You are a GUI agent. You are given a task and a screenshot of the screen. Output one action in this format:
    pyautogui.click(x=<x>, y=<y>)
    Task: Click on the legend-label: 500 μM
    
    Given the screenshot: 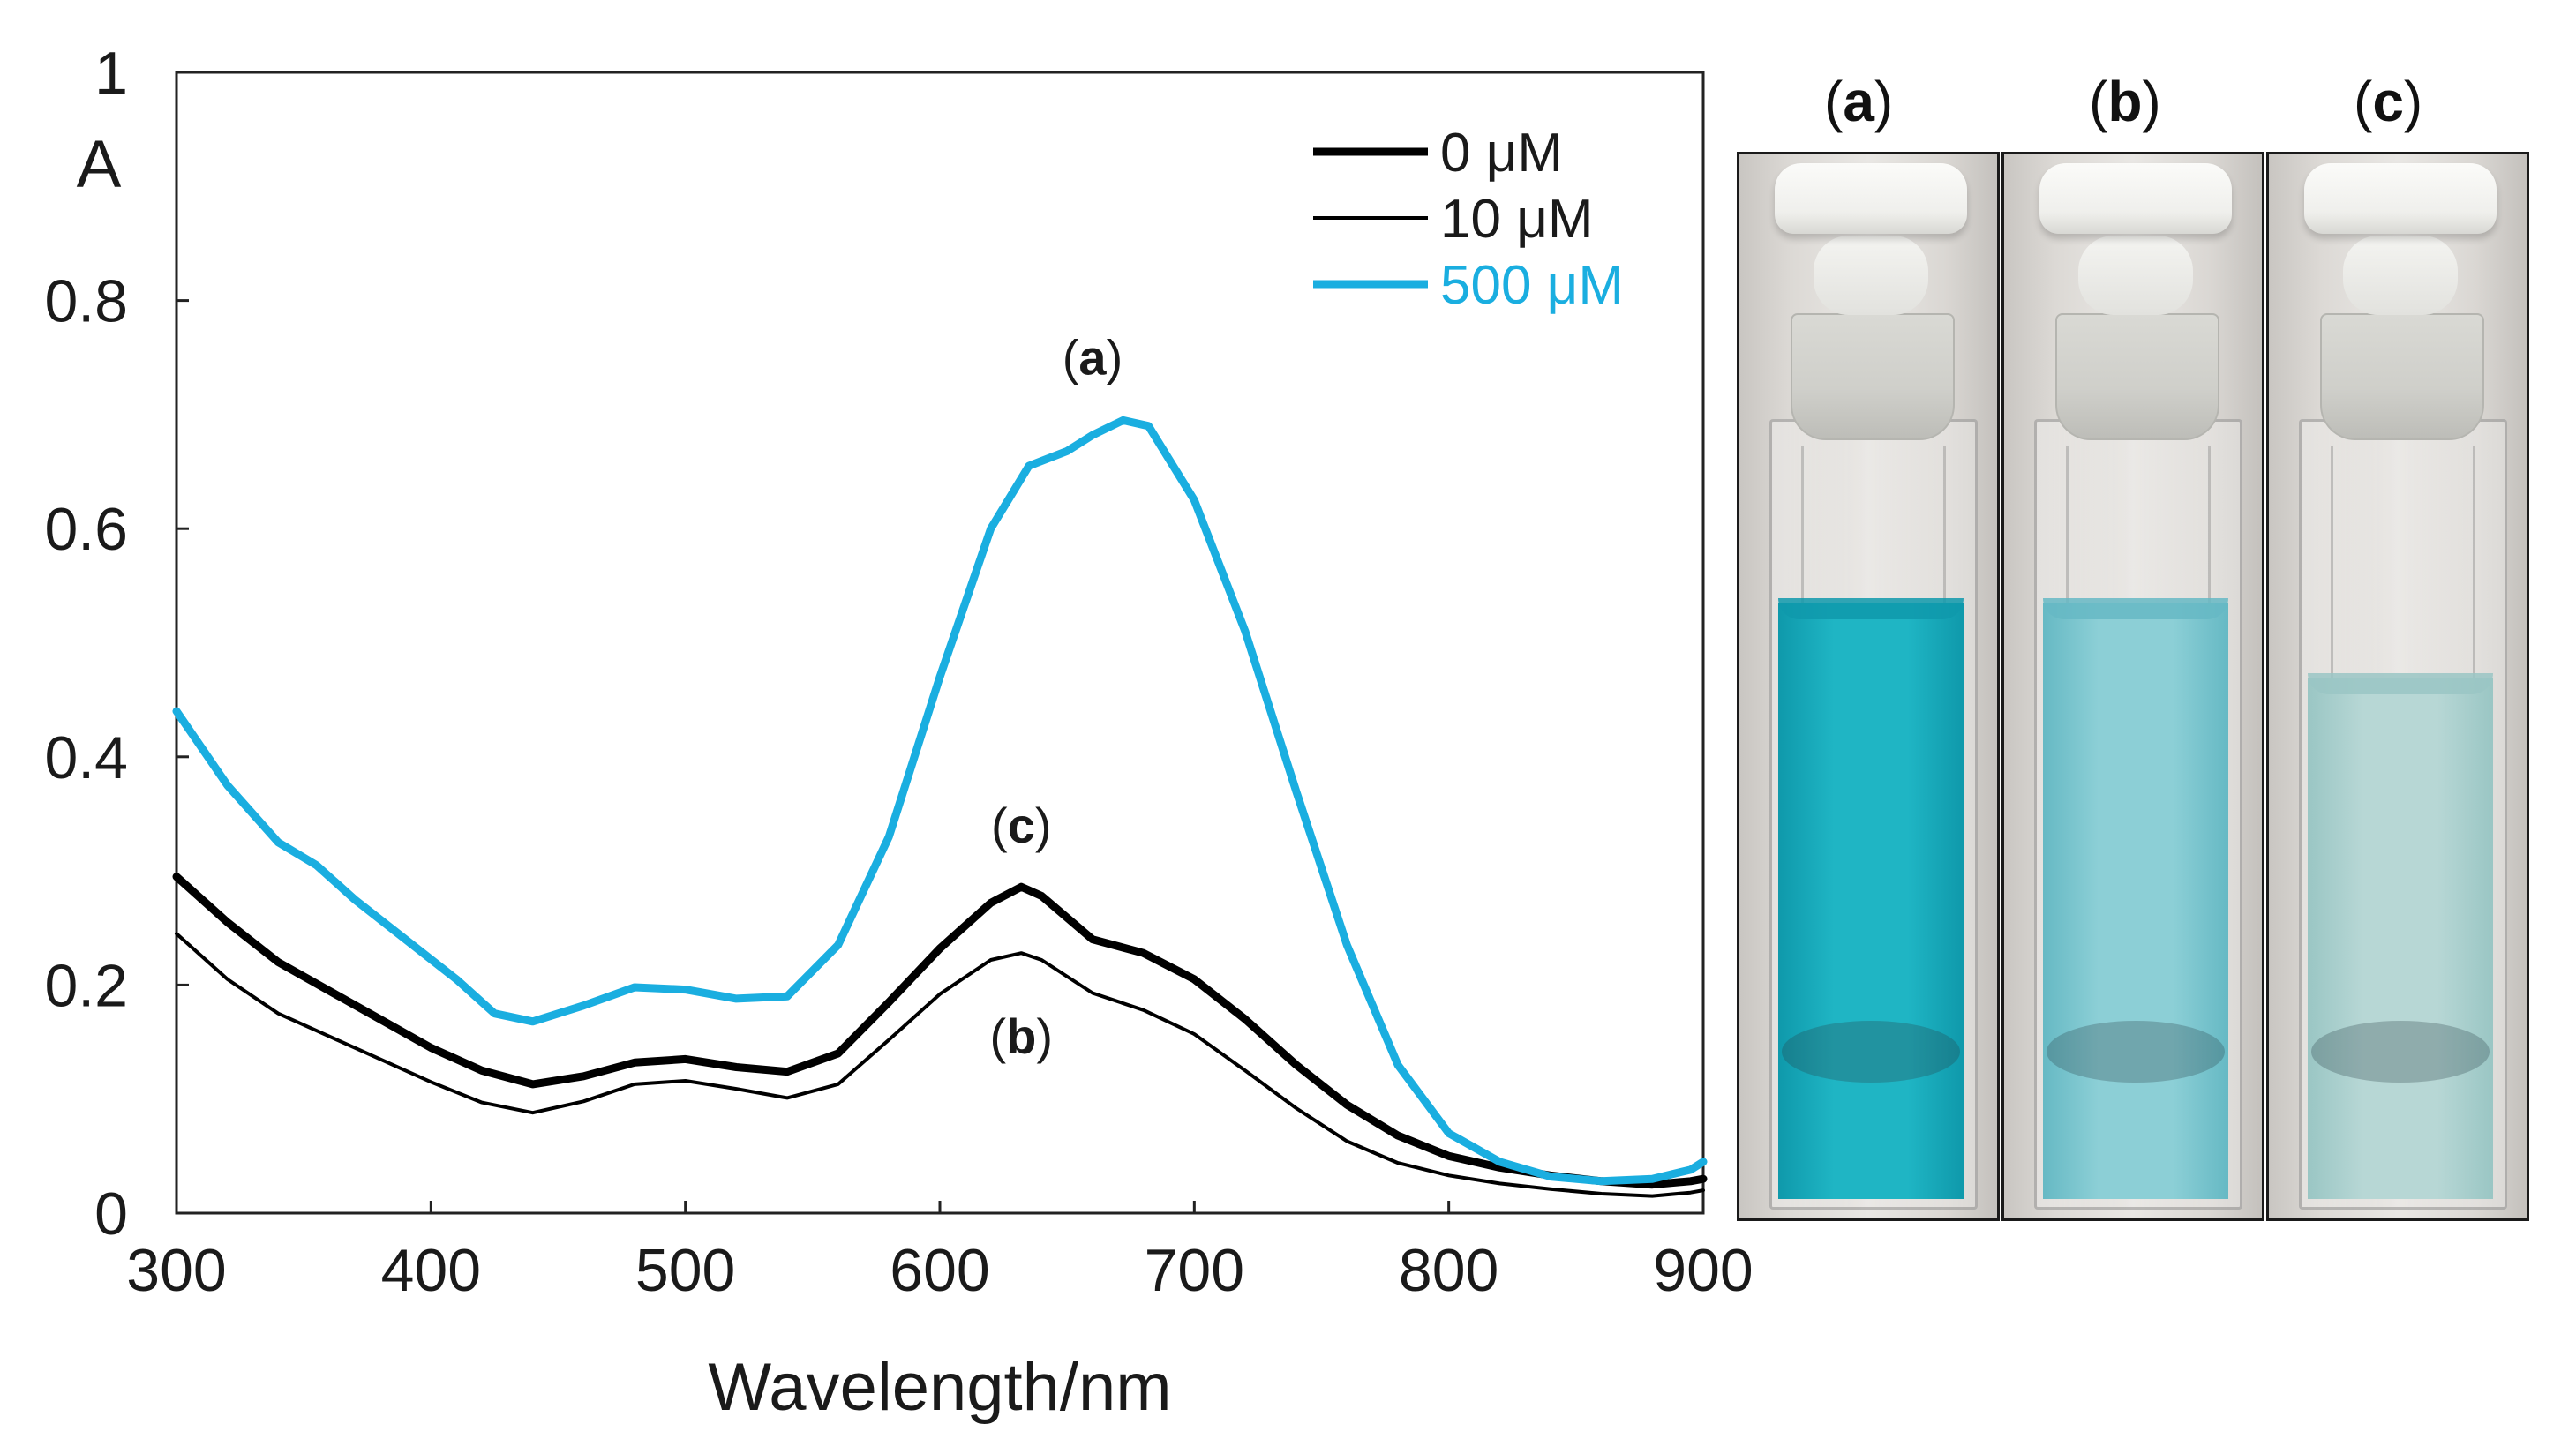 What is the action you would take?
    pyautogui.click(x=1532, y=286)
    